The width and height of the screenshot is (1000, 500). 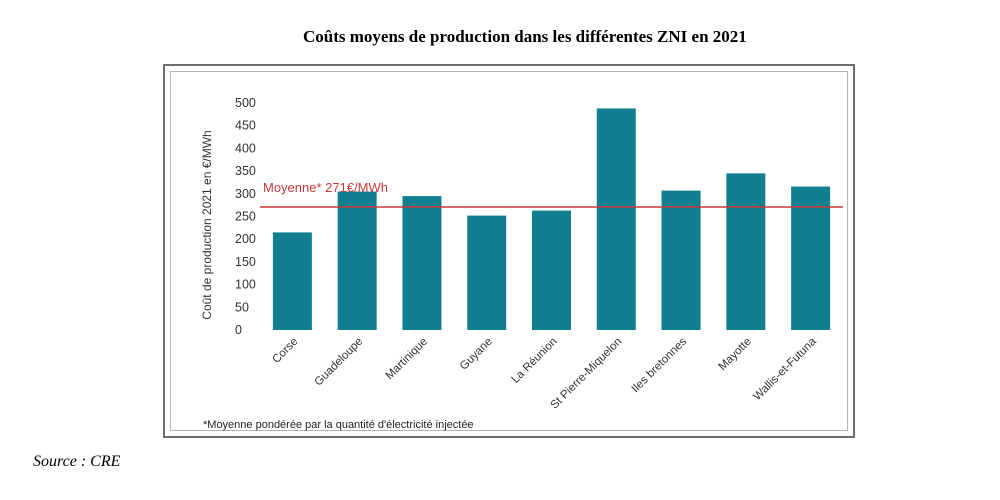 I want to click on y-tick-label: 150, so click(x=245, y=262).